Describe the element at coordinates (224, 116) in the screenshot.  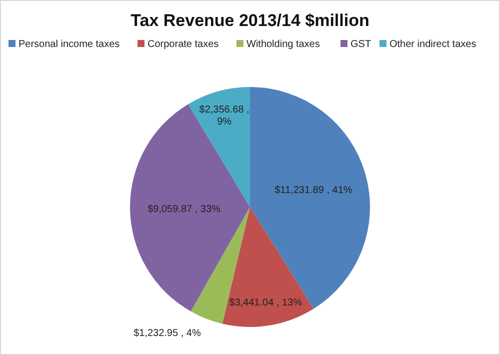
I see `data-label: $2,356.68 , 9%` at that location.